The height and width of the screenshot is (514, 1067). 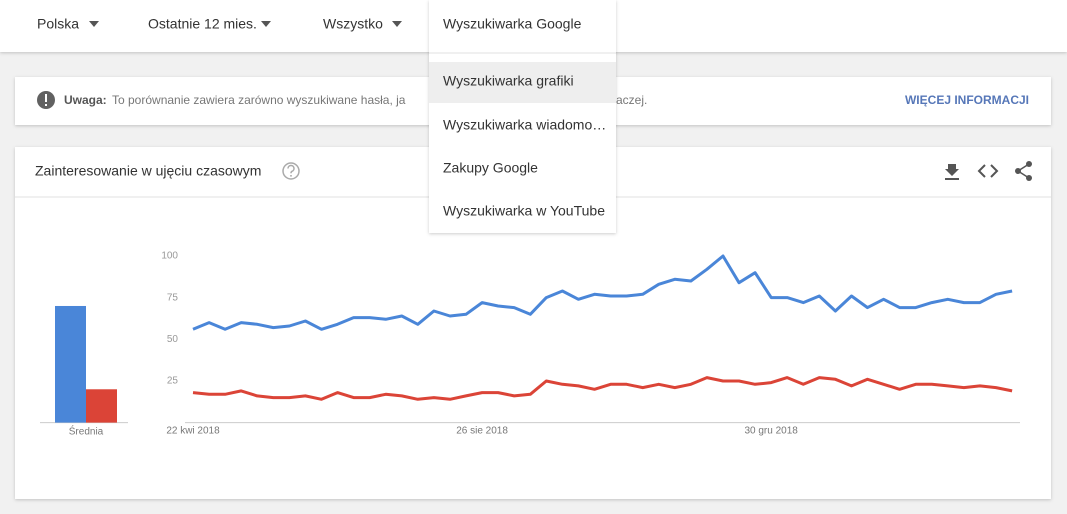 What do you see at coordinates (967, 100) in the screenshot?
I see `more-info-link: WIĘCEJ INFORMACJI` at bounding box center [967, 100].